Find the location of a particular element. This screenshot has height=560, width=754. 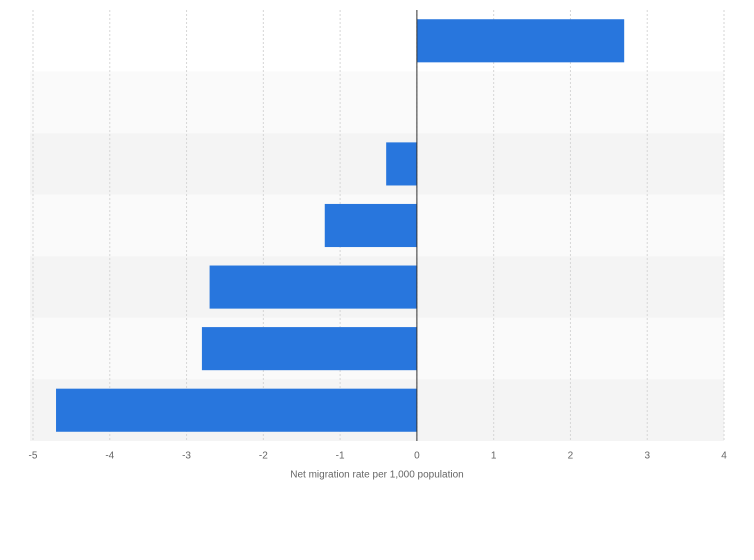

x-tick-label: -2 is located at coordinates (263, 456).